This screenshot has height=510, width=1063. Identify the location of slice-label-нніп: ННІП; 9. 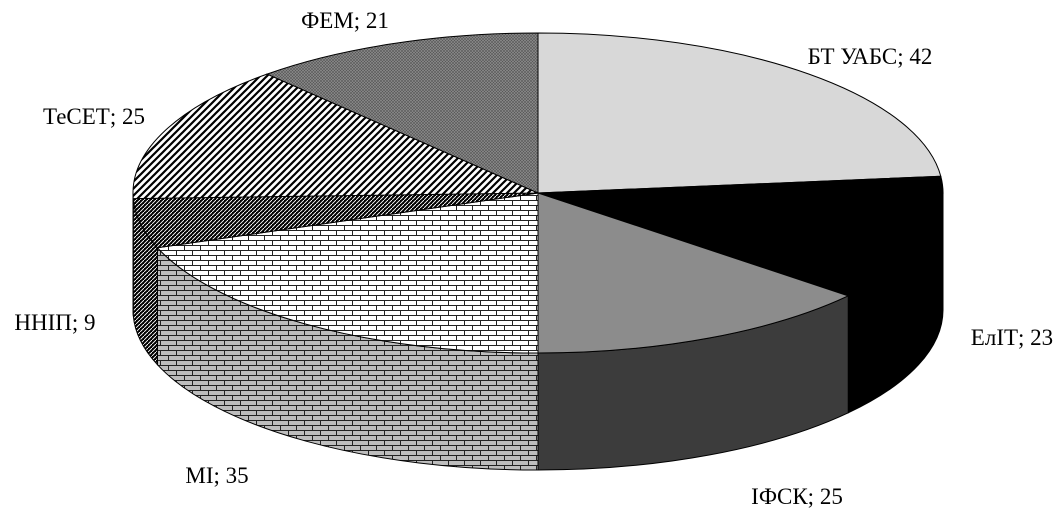
(54, 322).